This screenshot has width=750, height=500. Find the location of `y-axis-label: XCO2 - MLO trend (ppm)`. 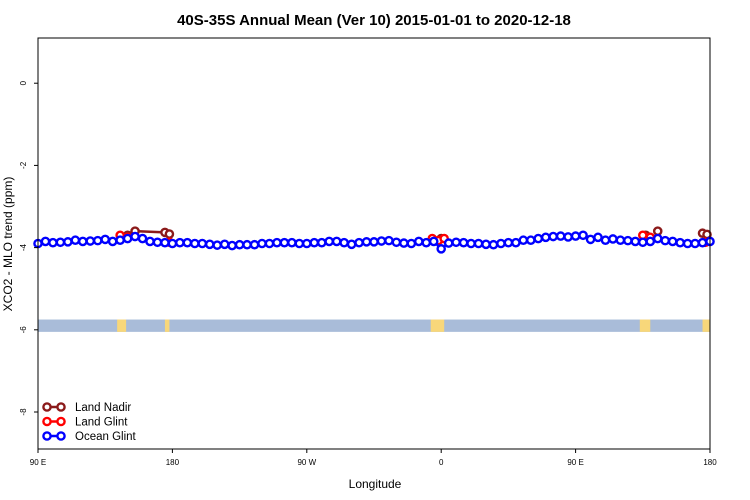

y-axis-label: XCO2 - MLO trend (ppm) is located at coordinates (8, 244).